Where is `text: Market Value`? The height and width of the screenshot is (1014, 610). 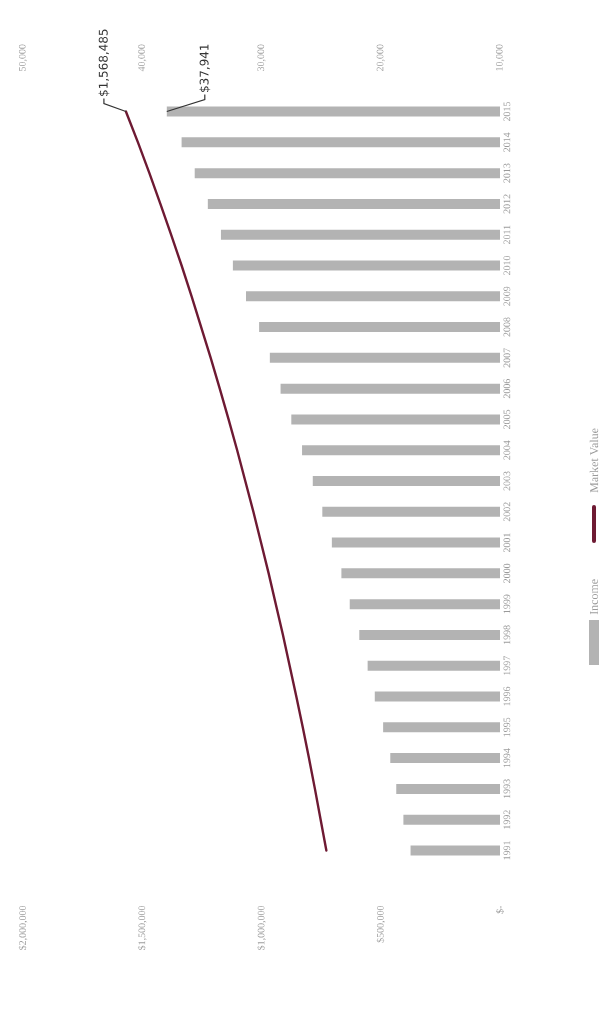
text: Market Value is located at coordinates (594, 460).